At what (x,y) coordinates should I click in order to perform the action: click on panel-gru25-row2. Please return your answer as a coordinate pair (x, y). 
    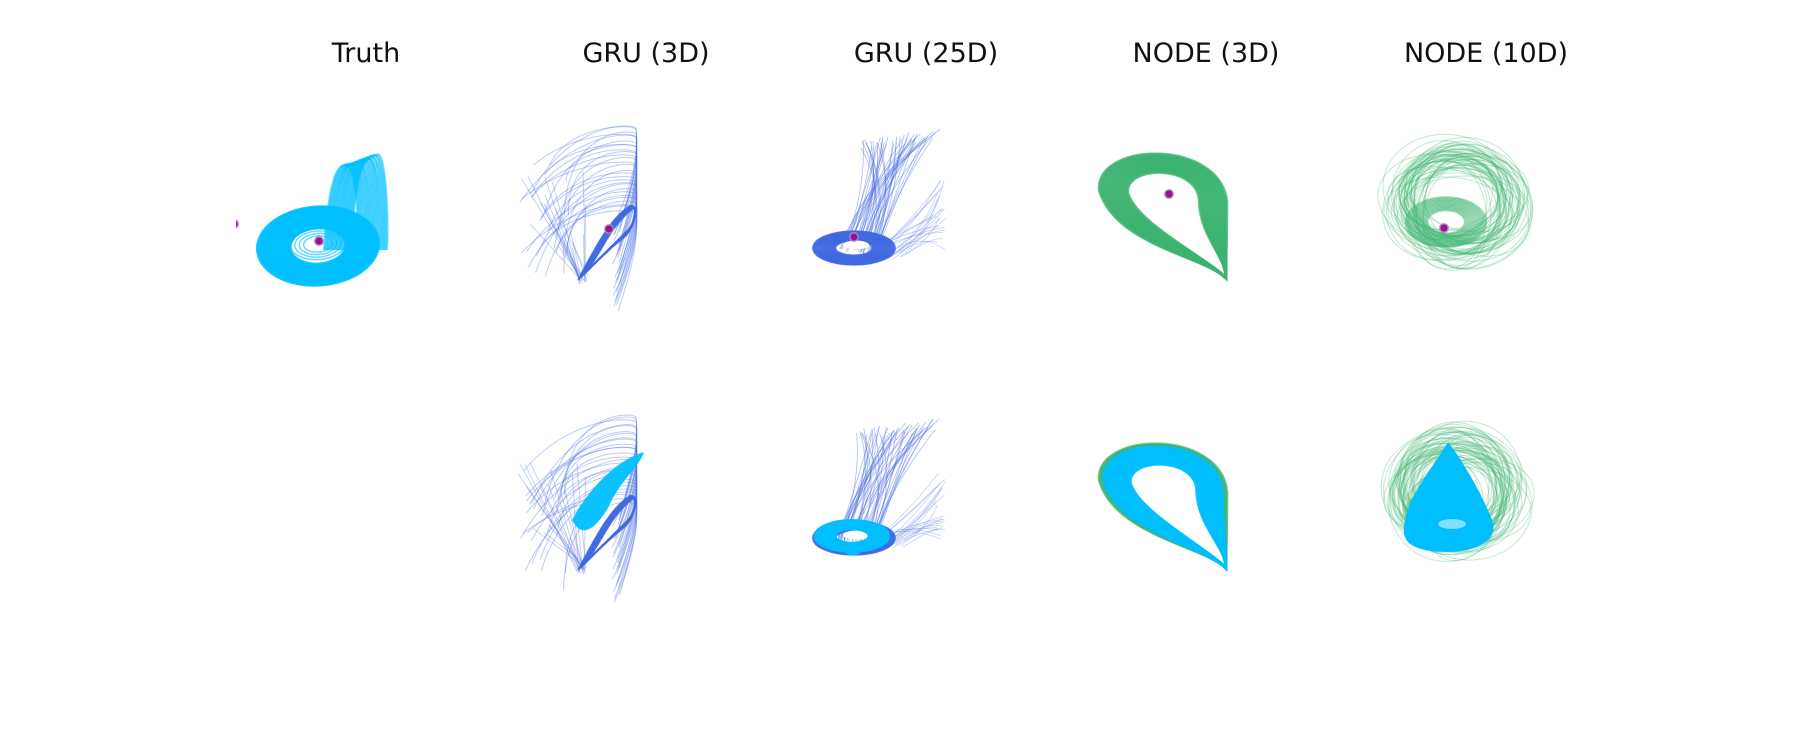
    Looking at the image, I should click on (926, 520).